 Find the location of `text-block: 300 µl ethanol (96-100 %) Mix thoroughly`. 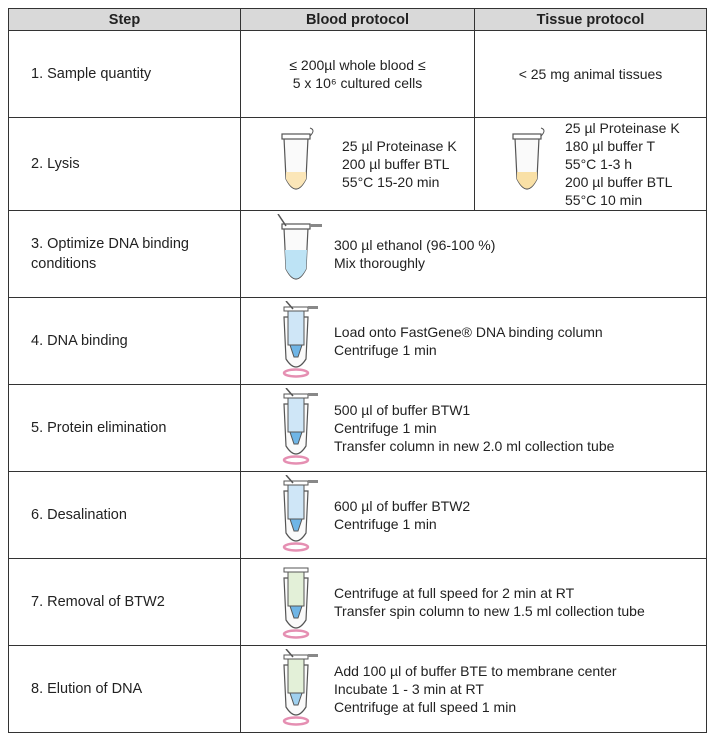

text-block: 300 µl ethanol (96-100 %) Mix thoroughly is located at coordinates (414, 254).